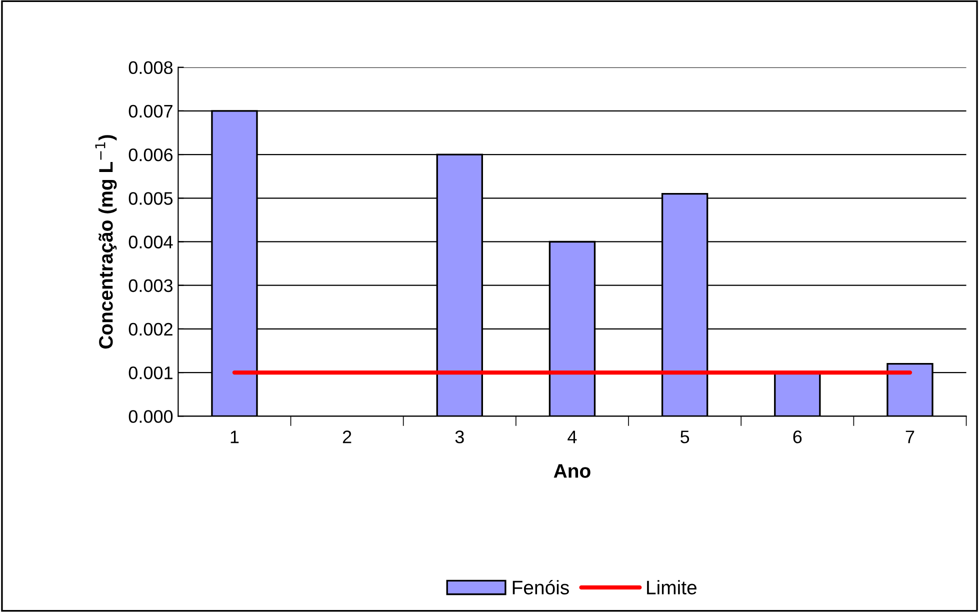 The height and width of the screenshot is (612, 979). What do you see at coordinates (150, 198) in the screenshot?
I see `y-tick-label: 0.005` at bounding box center [150, 198].